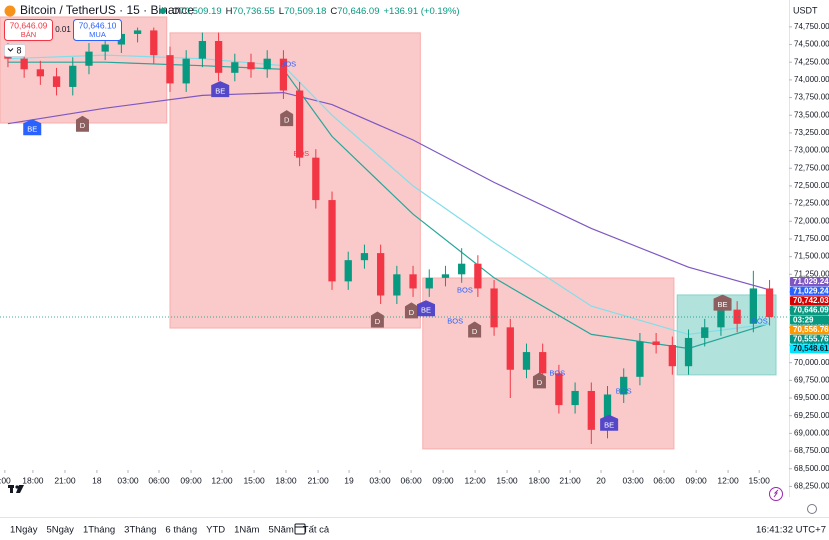  What do you see at coordinates (812, 509) in the screenshot?
I see `settings-button` at bounding box center [812, 509].